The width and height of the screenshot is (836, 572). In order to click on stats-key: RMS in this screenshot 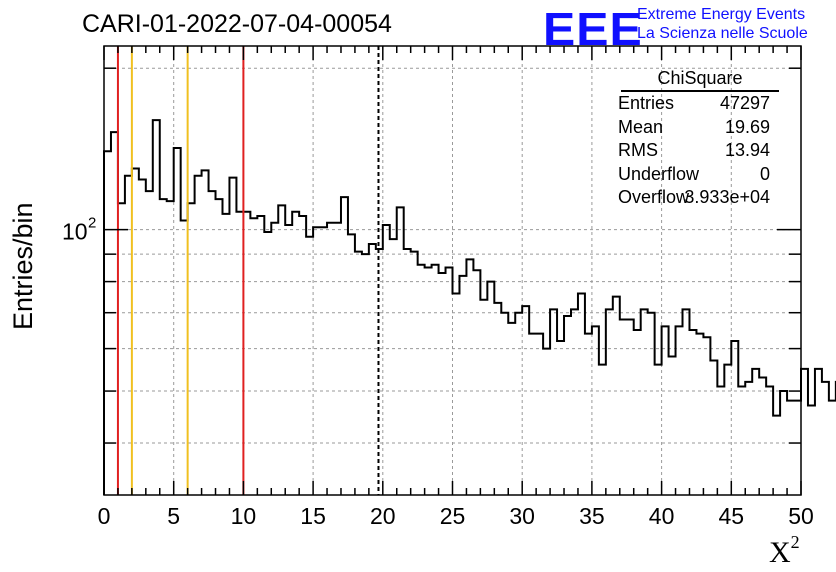, I will do `click(638, 150)`.